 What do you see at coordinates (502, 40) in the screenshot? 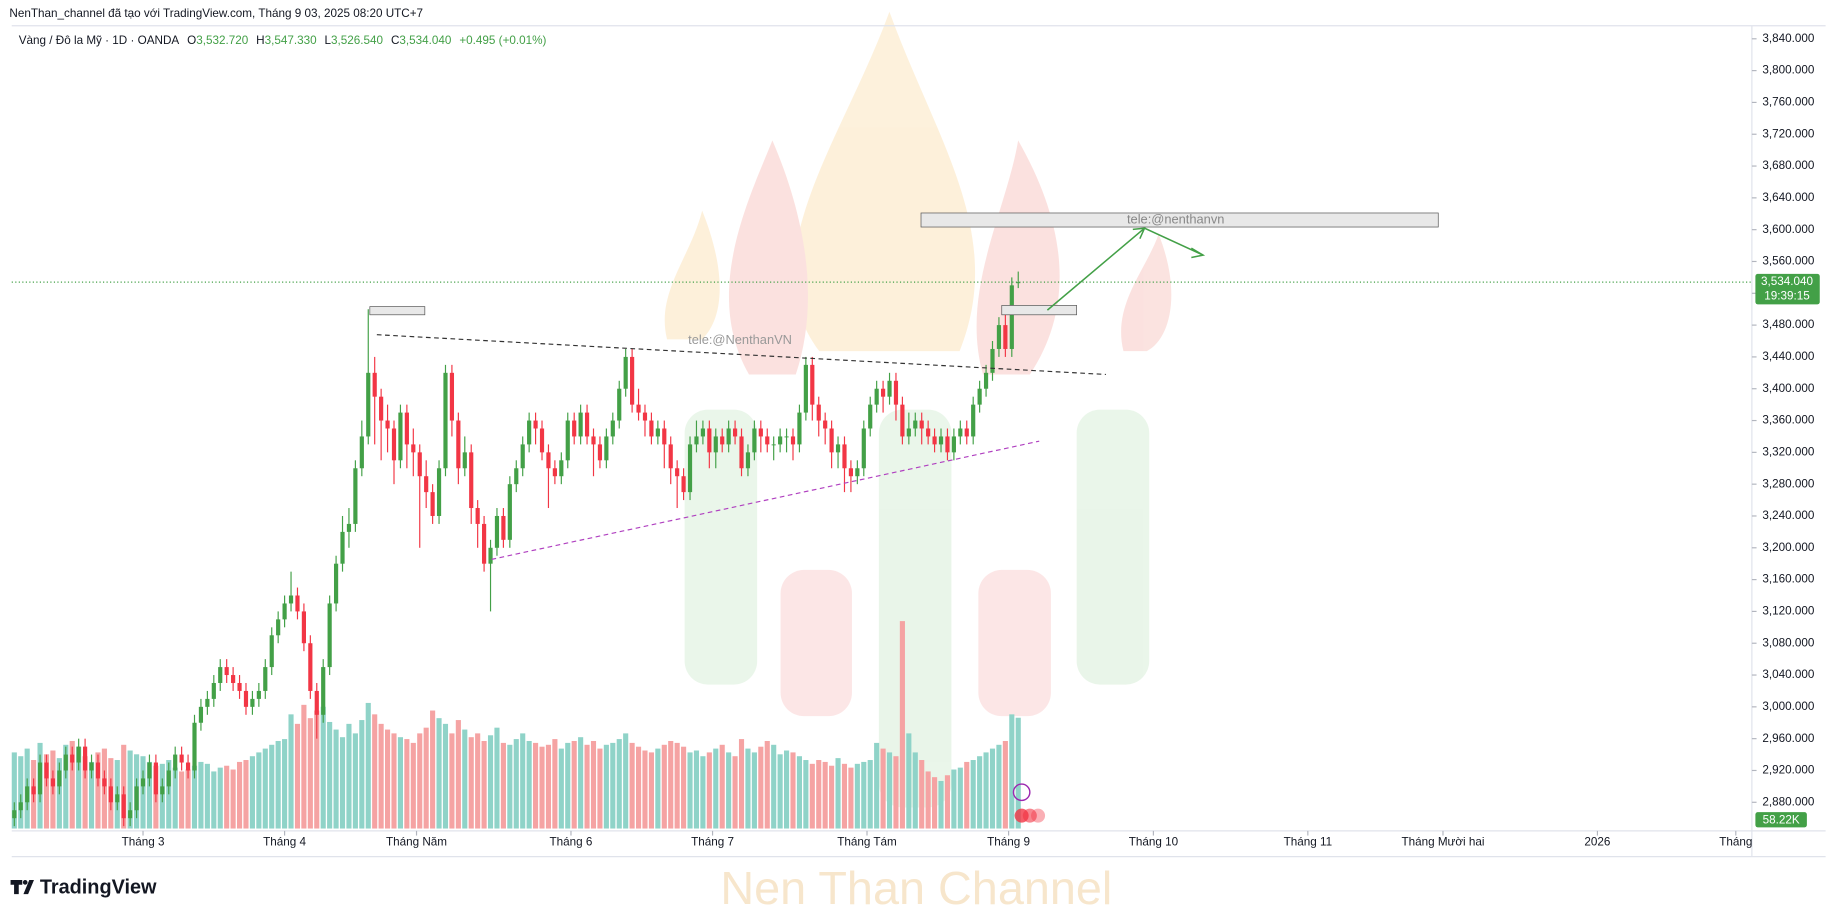
I see `change: +0.495 (+0.01%)` at bounding box center [502, 40].